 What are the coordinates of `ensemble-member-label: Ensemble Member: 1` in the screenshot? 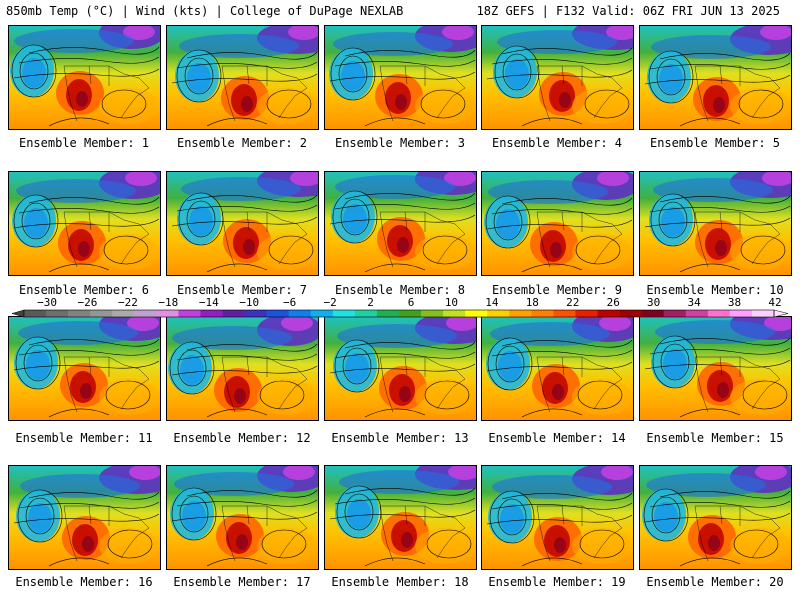 It's located at (84, 143).